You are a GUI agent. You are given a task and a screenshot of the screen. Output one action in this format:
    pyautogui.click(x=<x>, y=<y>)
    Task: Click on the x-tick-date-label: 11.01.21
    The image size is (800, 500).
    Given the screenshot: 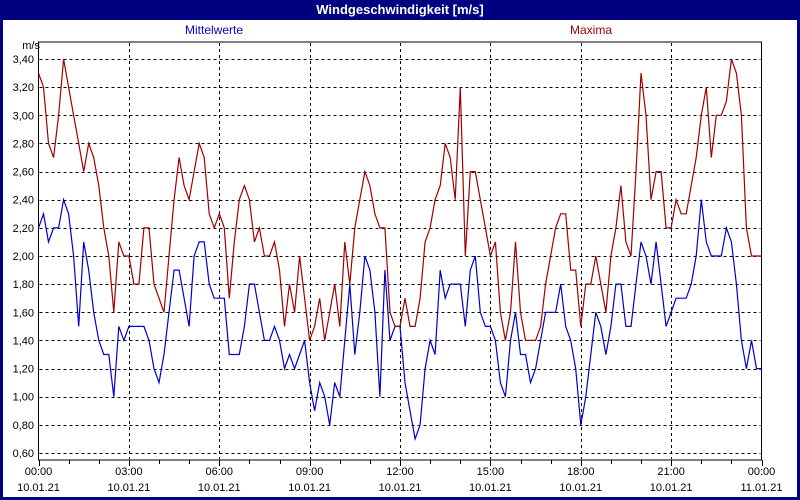 What is the action you would take?
    pyautogui.click(x=761, y=488)
    